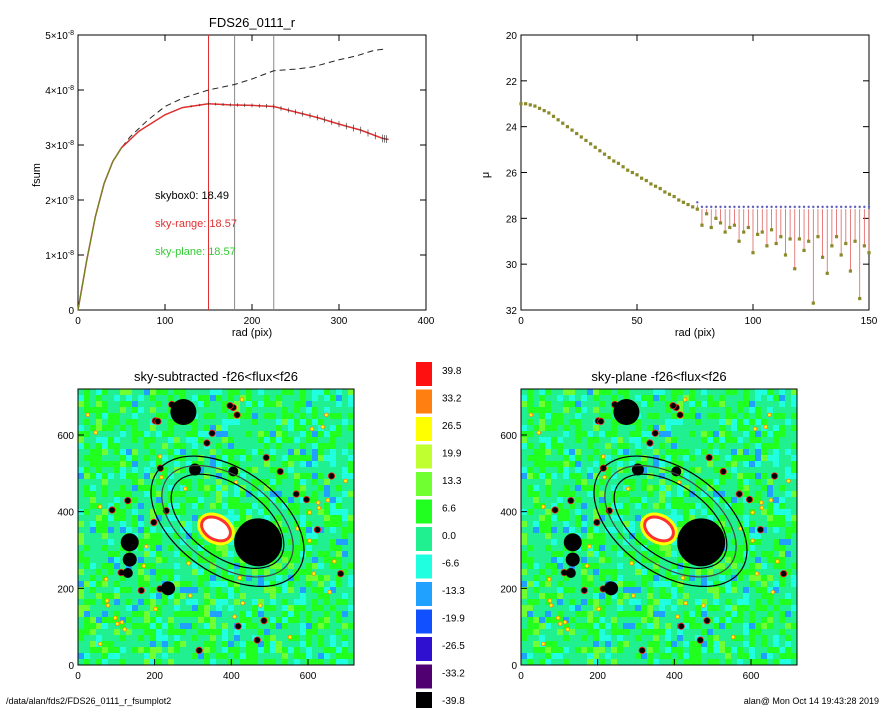  I want to click on y-tick-label: 400, so click(65, 513).